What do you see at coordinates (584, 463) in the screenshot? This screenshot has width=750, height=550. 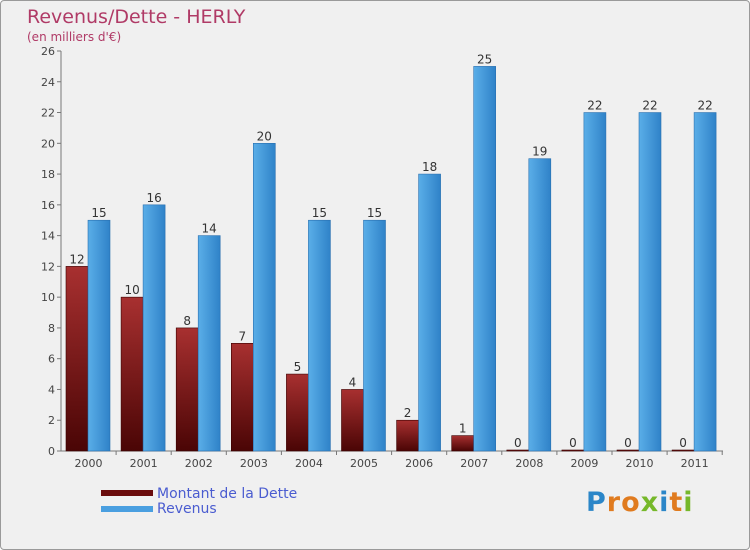 I see `x-tick-label: 2009` at bounding box center [584, 463].